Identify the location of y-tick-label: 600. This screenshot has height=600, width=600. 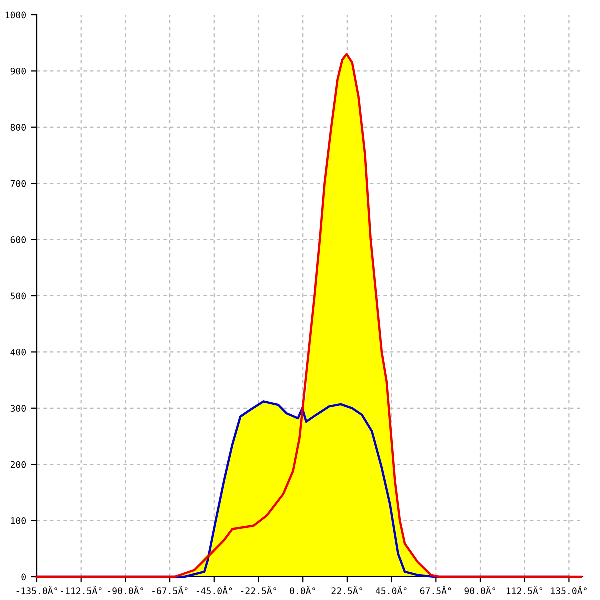
(18, 240).